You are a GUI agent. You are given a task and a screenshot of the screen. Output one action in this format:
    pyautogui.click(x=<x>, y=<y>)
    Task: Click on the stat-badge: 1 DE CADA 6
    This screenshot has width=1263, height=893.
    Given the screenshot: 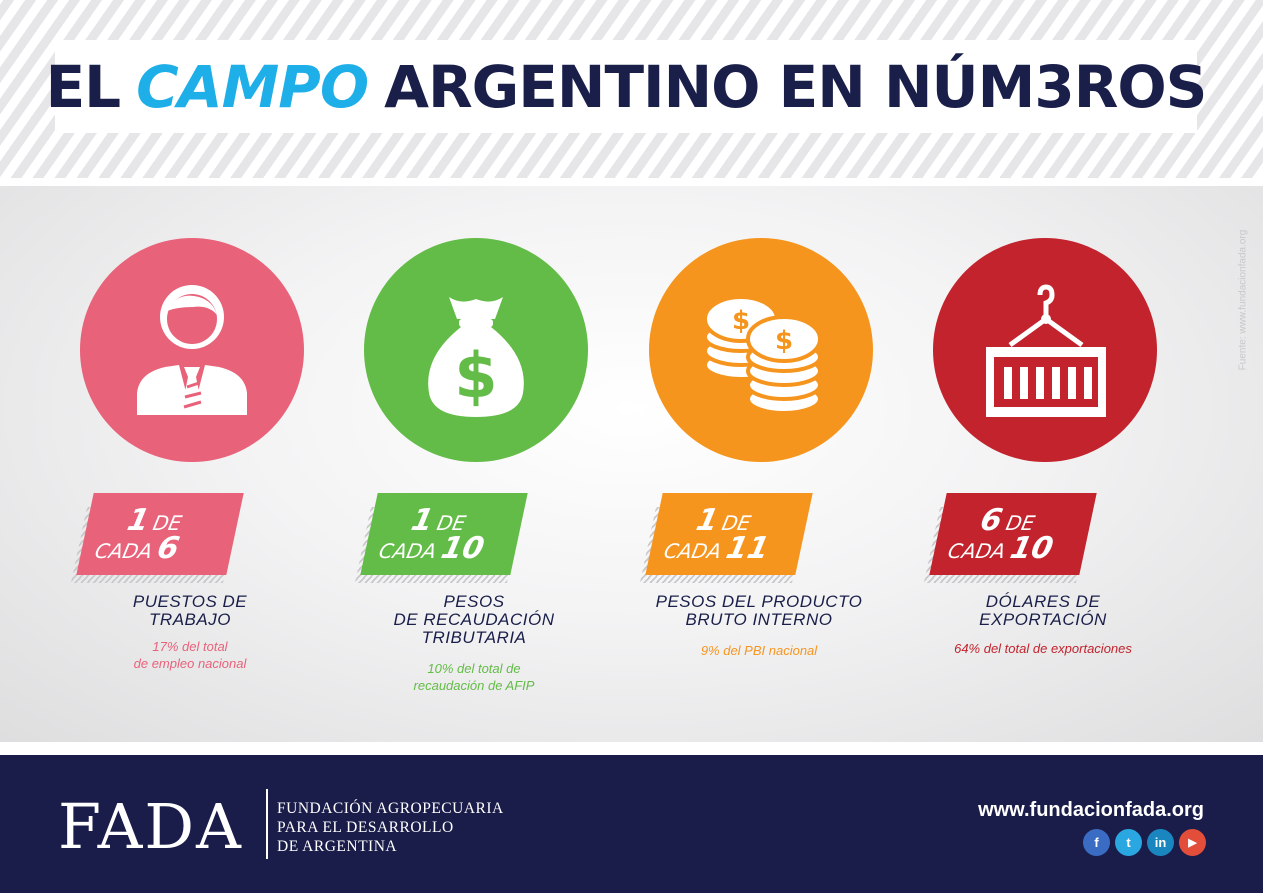 What is the action you would take?
    pyautogui.click(x=162, y=538)
    